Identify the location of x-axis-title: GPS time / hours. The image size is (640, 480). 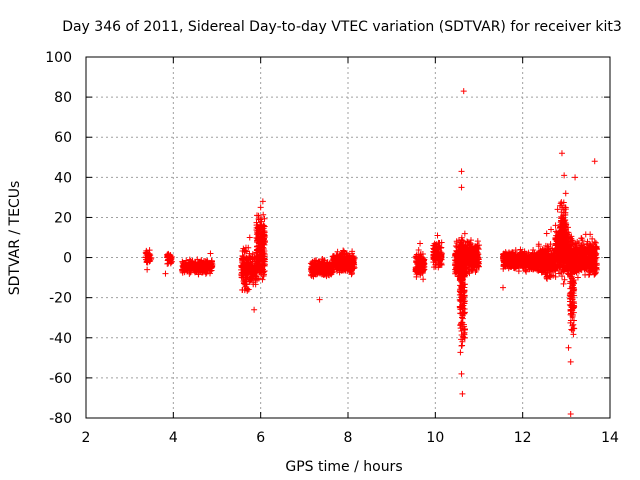
(343, 467).